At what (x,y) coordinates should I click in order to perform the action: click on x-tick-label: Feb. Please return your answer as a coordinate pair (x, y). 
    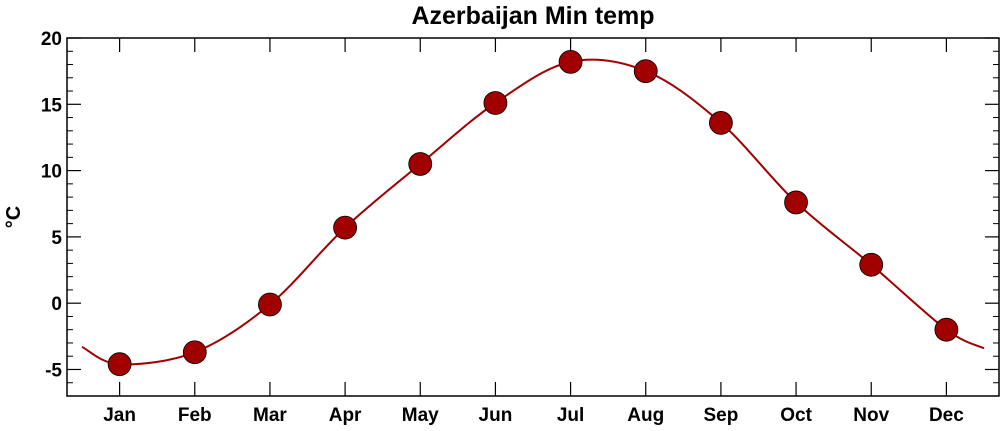
    Looking at the image, I should click on (195, 415).